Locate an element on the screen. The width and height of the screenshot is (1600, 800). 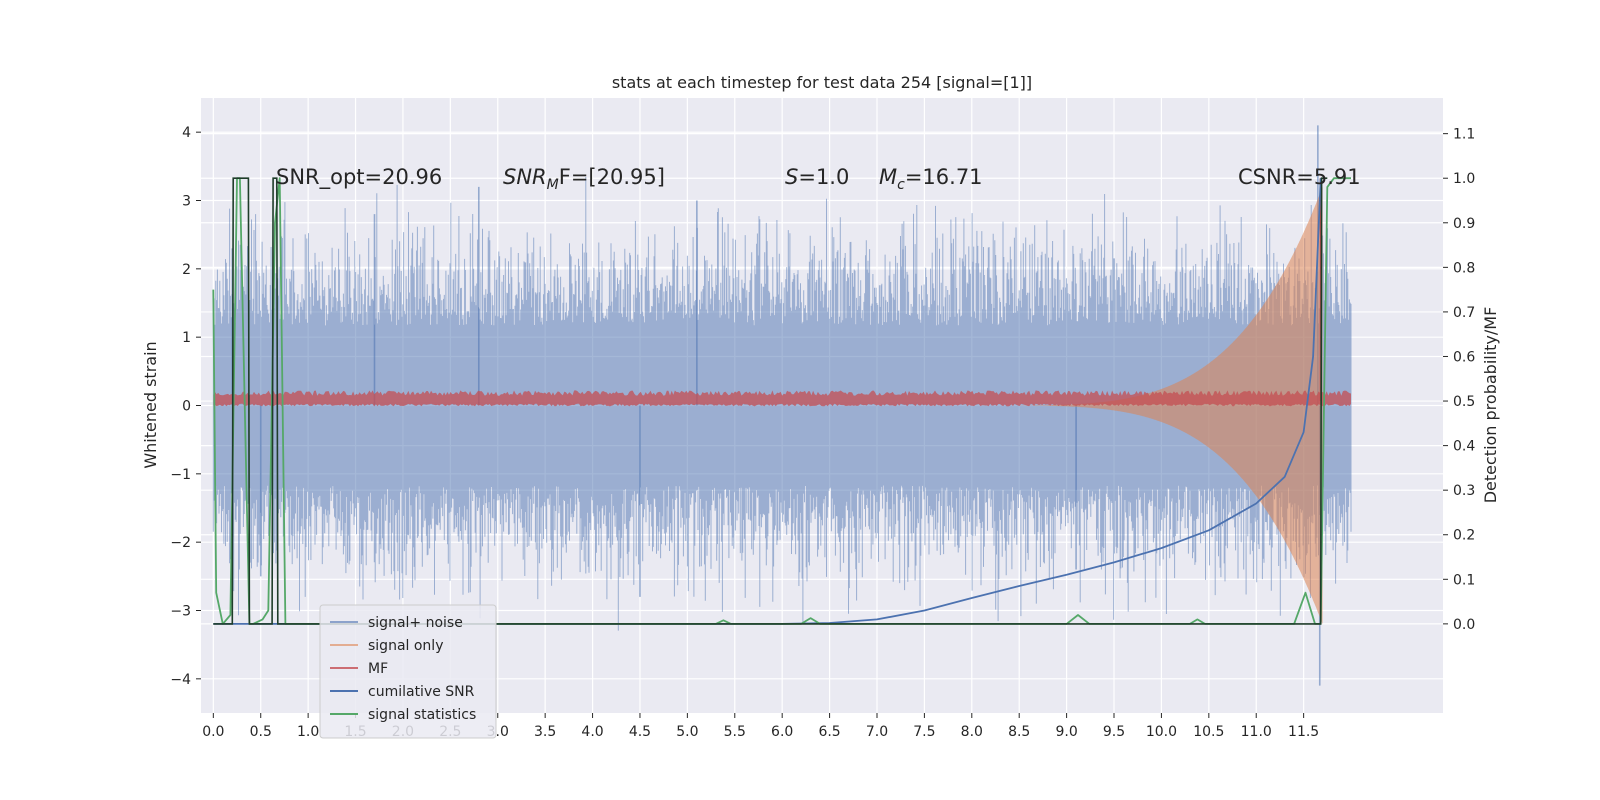
x-tick-label: 3.5 is located at coordinates (545, 732).